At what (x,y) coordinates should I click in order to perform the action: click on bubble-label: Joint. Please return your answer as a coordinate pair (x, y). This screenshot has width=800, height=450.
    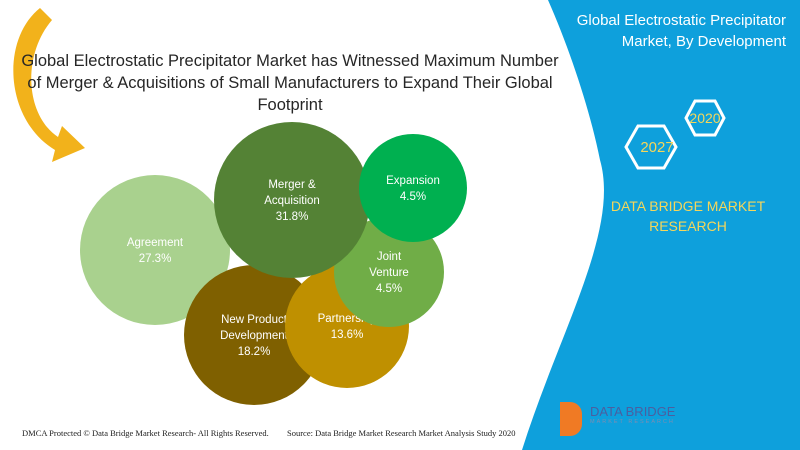
    Looking at the image, I should click on (389, 257).